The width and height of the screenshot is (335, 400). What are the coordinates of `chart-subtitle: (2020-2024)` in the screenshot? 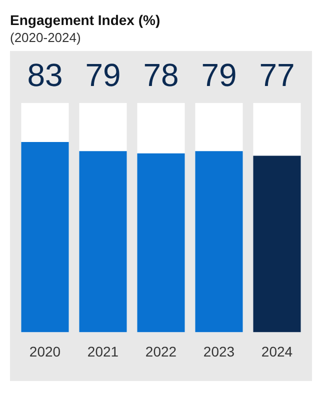 It's located at (45, 38).